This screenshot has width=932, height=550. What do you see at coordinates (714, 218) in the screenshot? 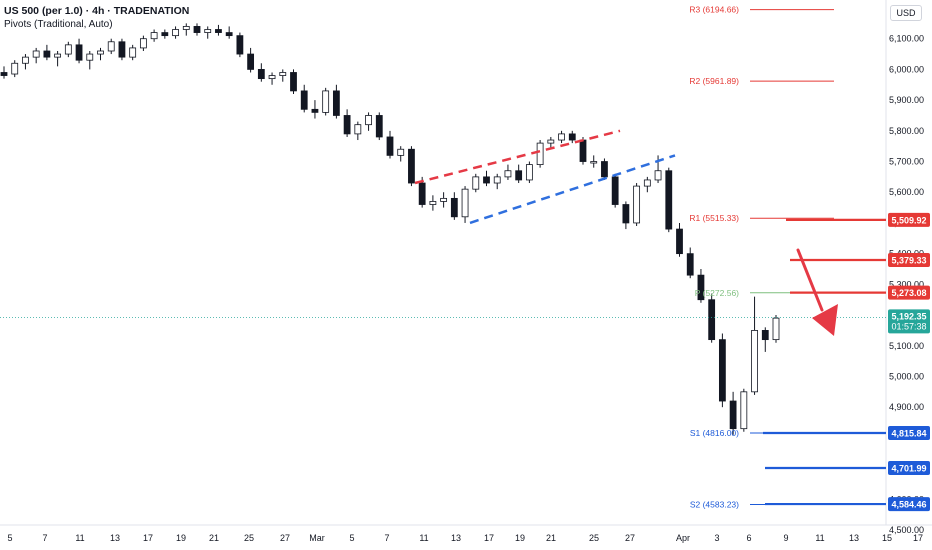
I see `pivot-label-r1: R1 (5515.33)` at bounding box center [714, 218].